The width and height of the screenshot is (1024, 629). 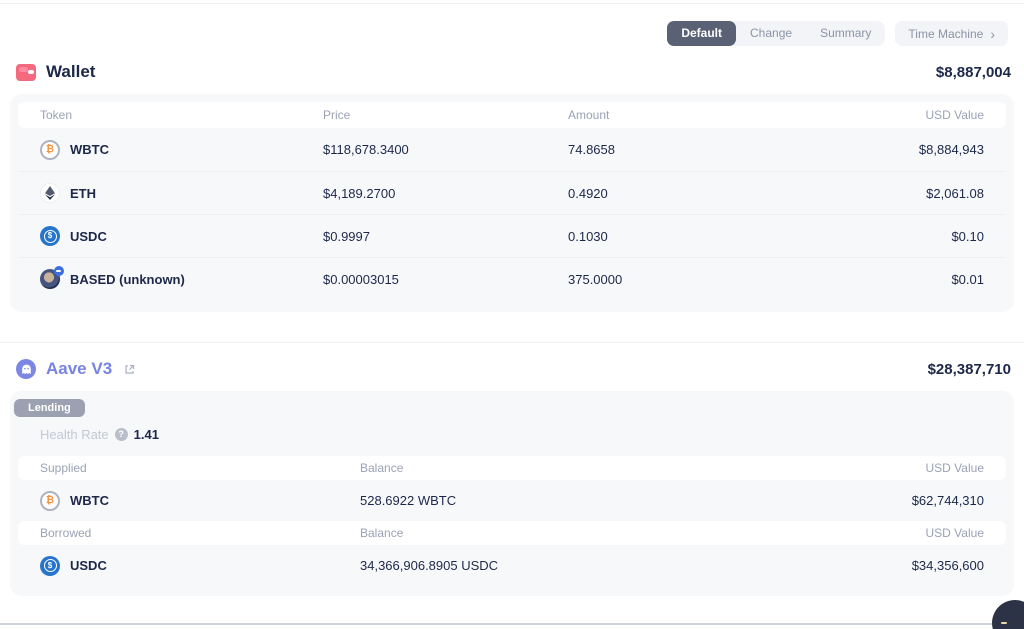 What do you see at coordinates (967, 279) in the screenshot?
I see `token-usd-value: $0.01` at bounding box center [967, 279].